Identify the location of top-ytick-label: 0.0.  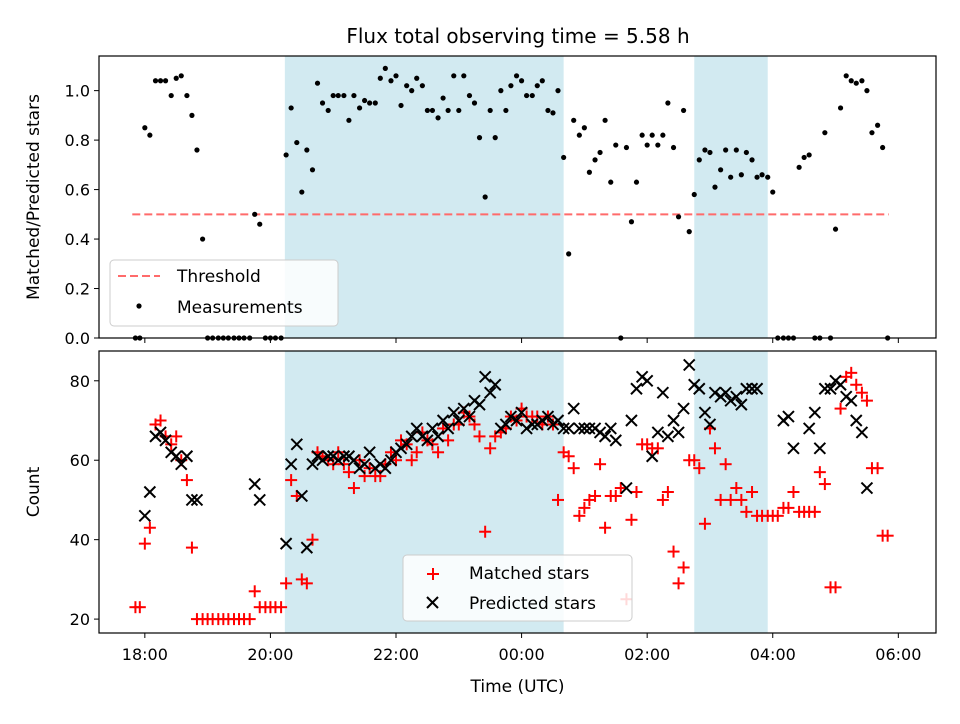
(77, 338).